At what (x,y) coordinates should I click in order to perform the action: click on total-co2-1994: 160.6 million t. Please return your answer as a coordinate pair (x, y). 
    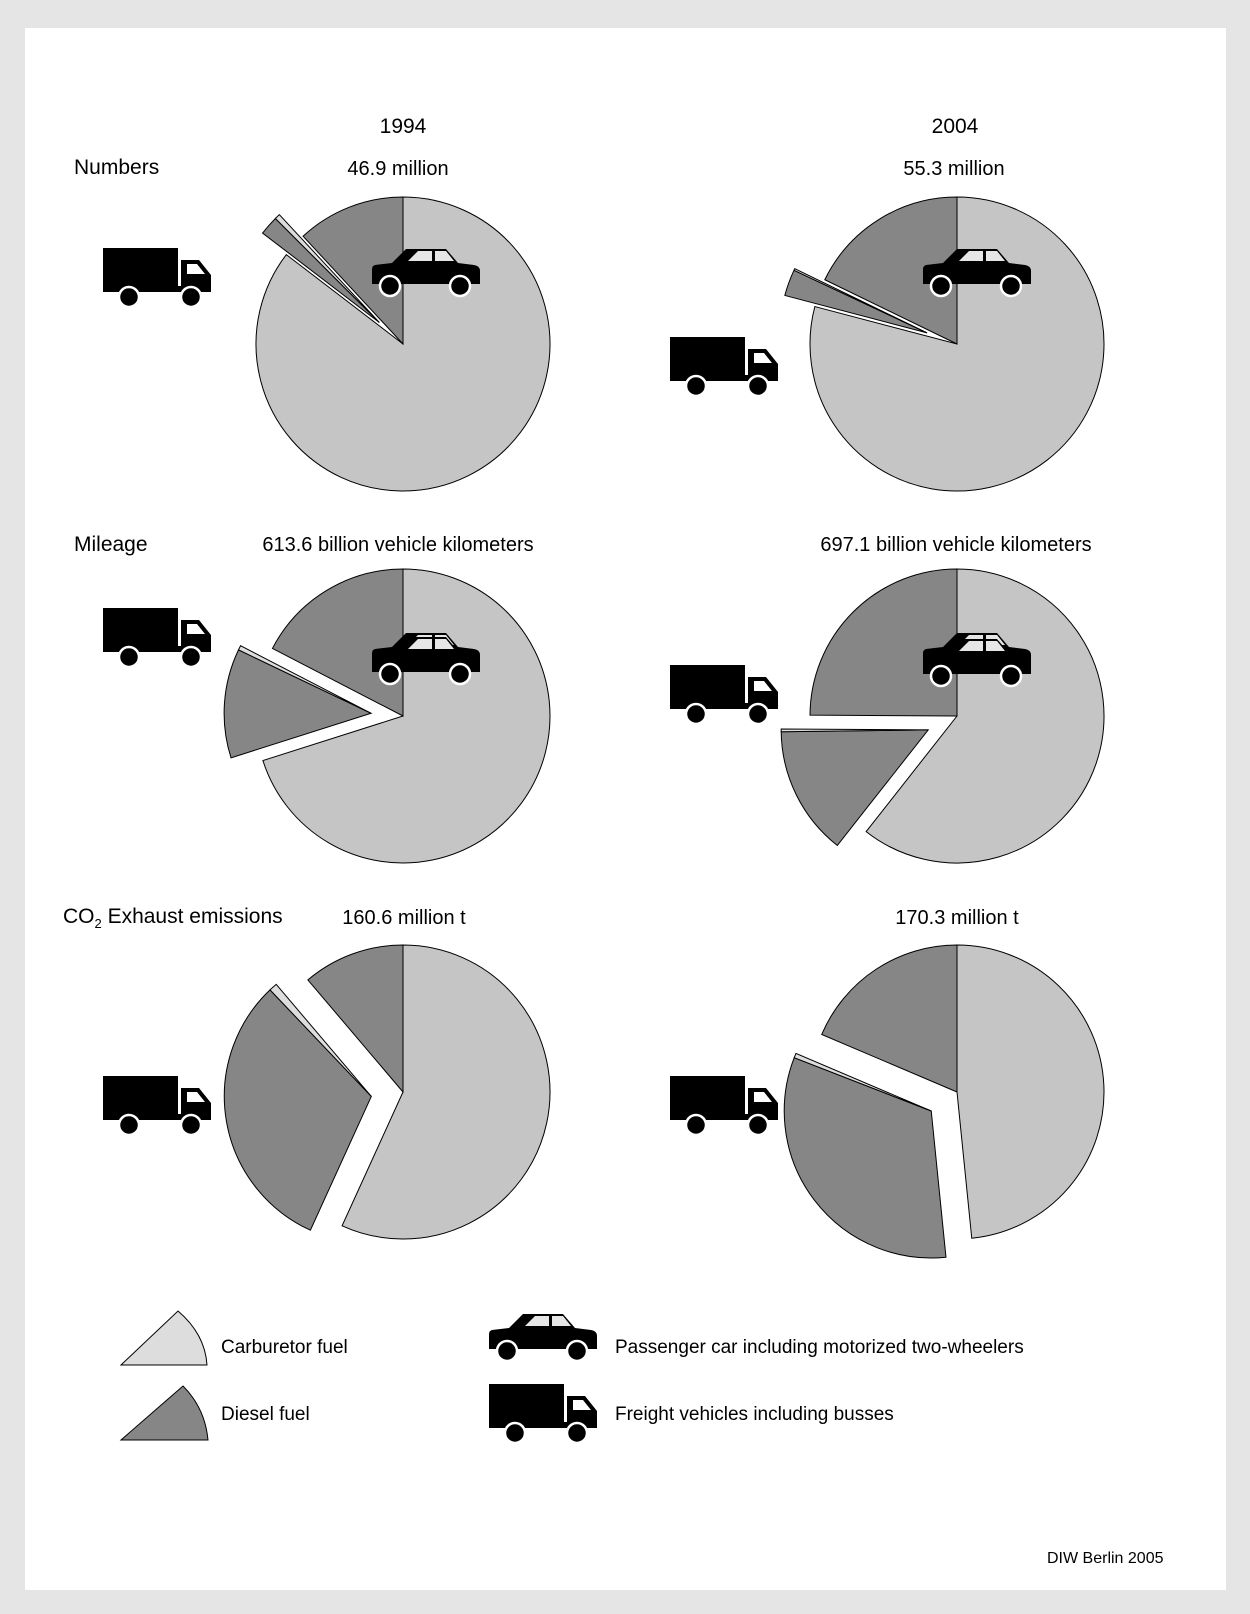
    Looking at the image, I should click on (404, 918).